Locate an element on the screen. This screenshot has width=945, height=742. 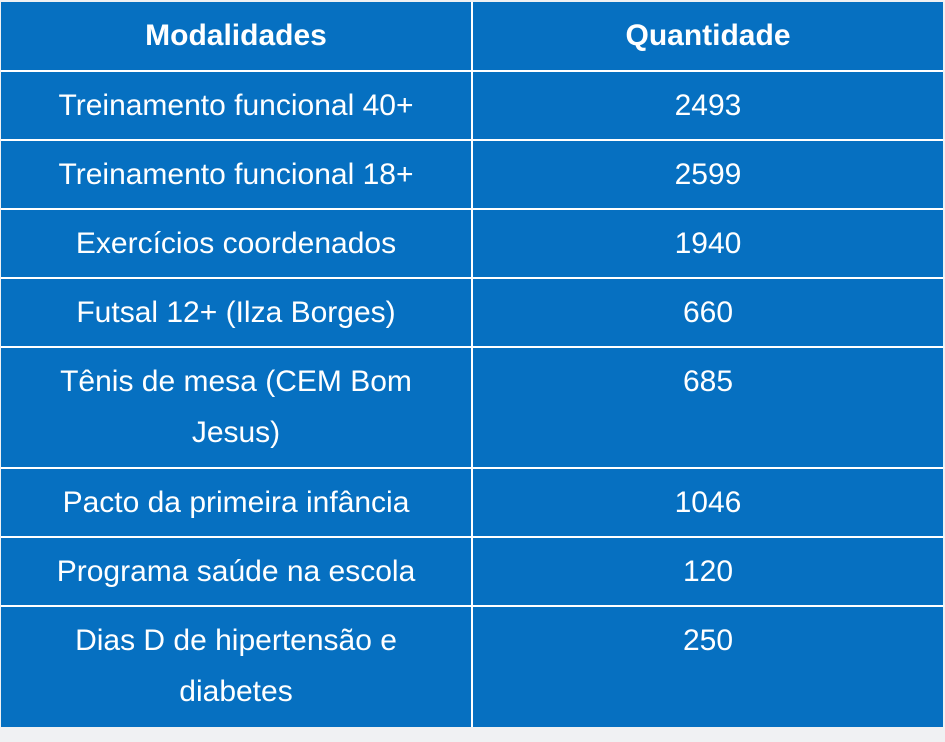
cell-modalidade: Futsal 12+ (Ilza Borges) is located at coordinates (237, 312).